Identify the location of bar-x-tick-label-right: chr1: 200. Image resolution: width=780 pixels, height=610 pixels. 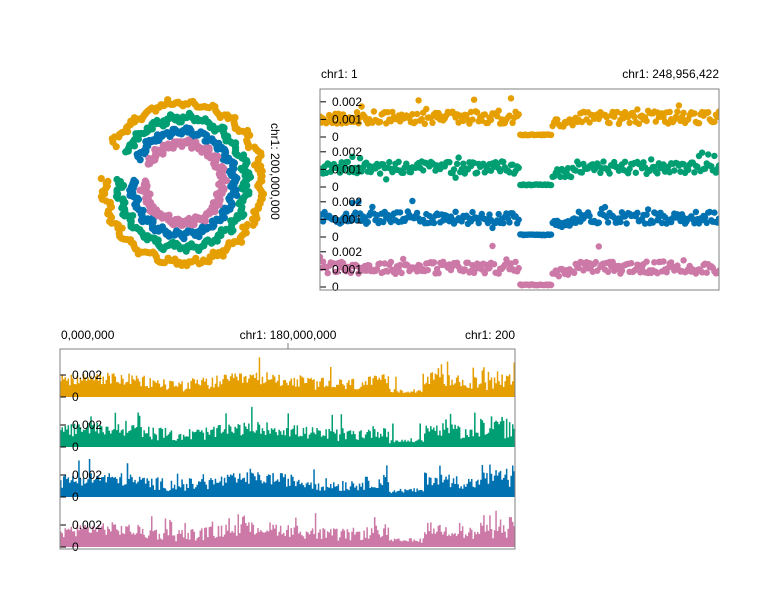
(490, 335).